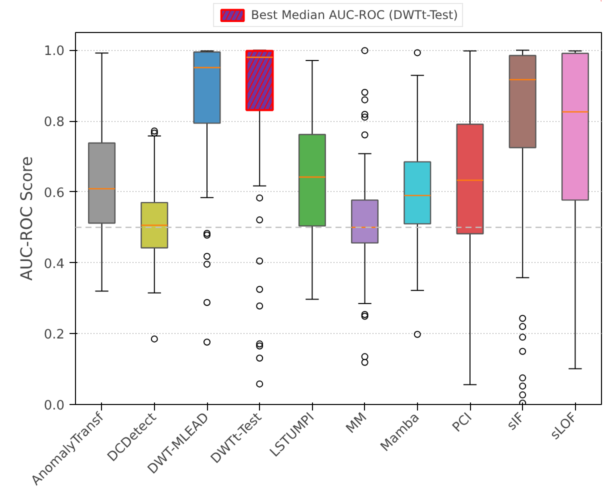 The height and width of the screenshot is (499, 610). What do you see at coordinates (516, 422) in the screenshot?
I see `x-tick-label: sIF` at bounding box center [516, 422].